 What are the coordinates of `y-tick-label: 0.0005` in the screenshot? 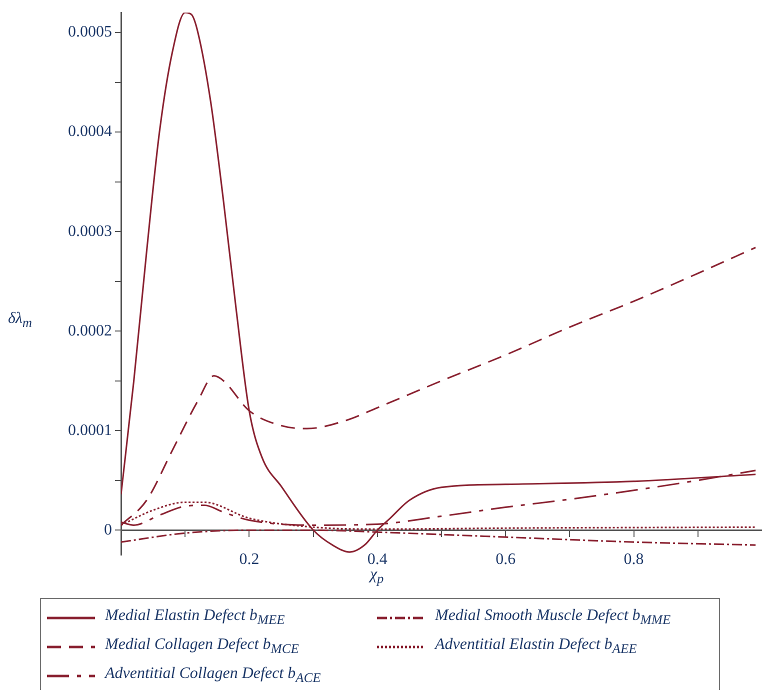 It's located at (90, 32).